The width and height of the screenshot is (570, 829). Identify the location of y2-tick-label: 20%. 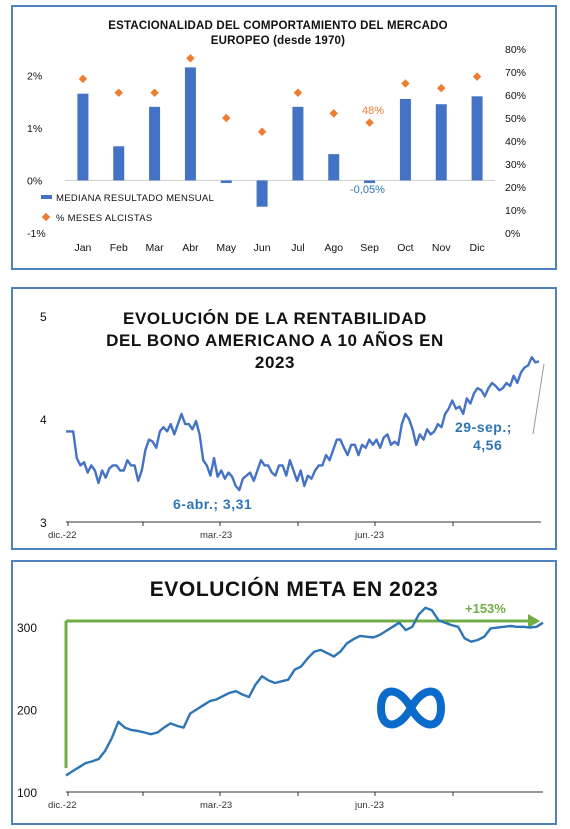
(515, 188).